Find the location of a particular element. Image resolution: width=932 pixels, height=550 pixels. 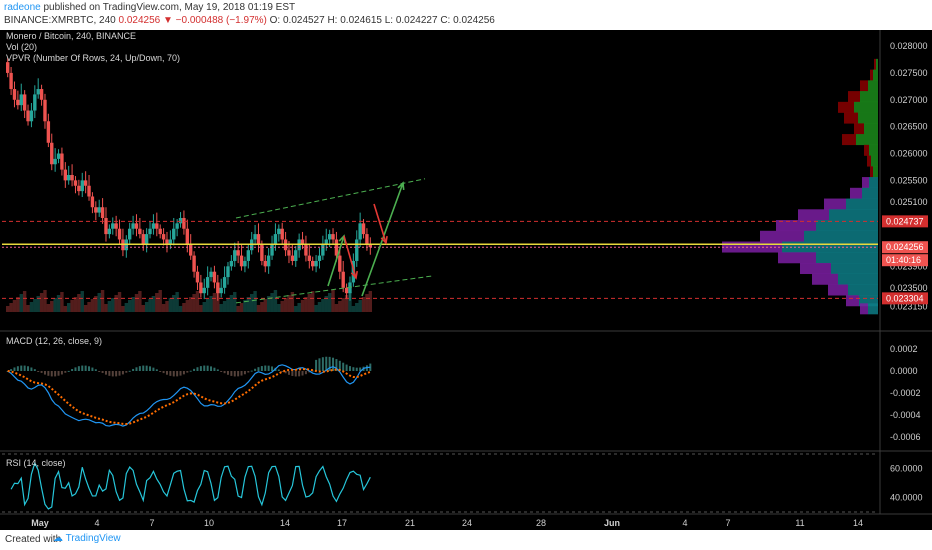

vpvr-legend: VPVR (Number Of Rows, 24, Up/Down, 70) is located at coordinates (93, 58).